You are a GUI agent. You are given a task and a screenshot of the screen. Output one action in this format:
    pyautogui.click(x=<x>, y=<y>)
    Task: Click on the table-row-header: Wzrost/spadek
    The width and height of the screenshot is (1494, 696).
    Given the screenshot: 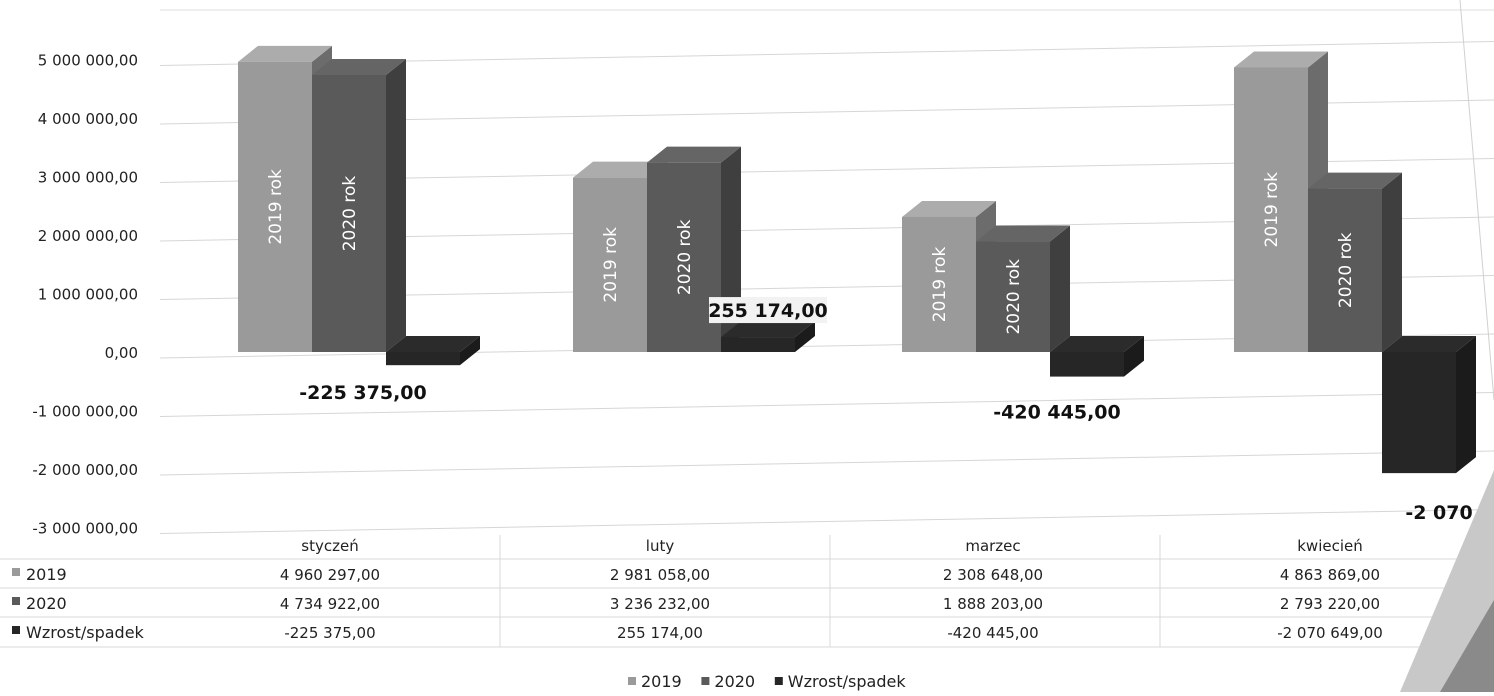 What is the action you would take?
    pyautogui.click(x=85, y=632)
    